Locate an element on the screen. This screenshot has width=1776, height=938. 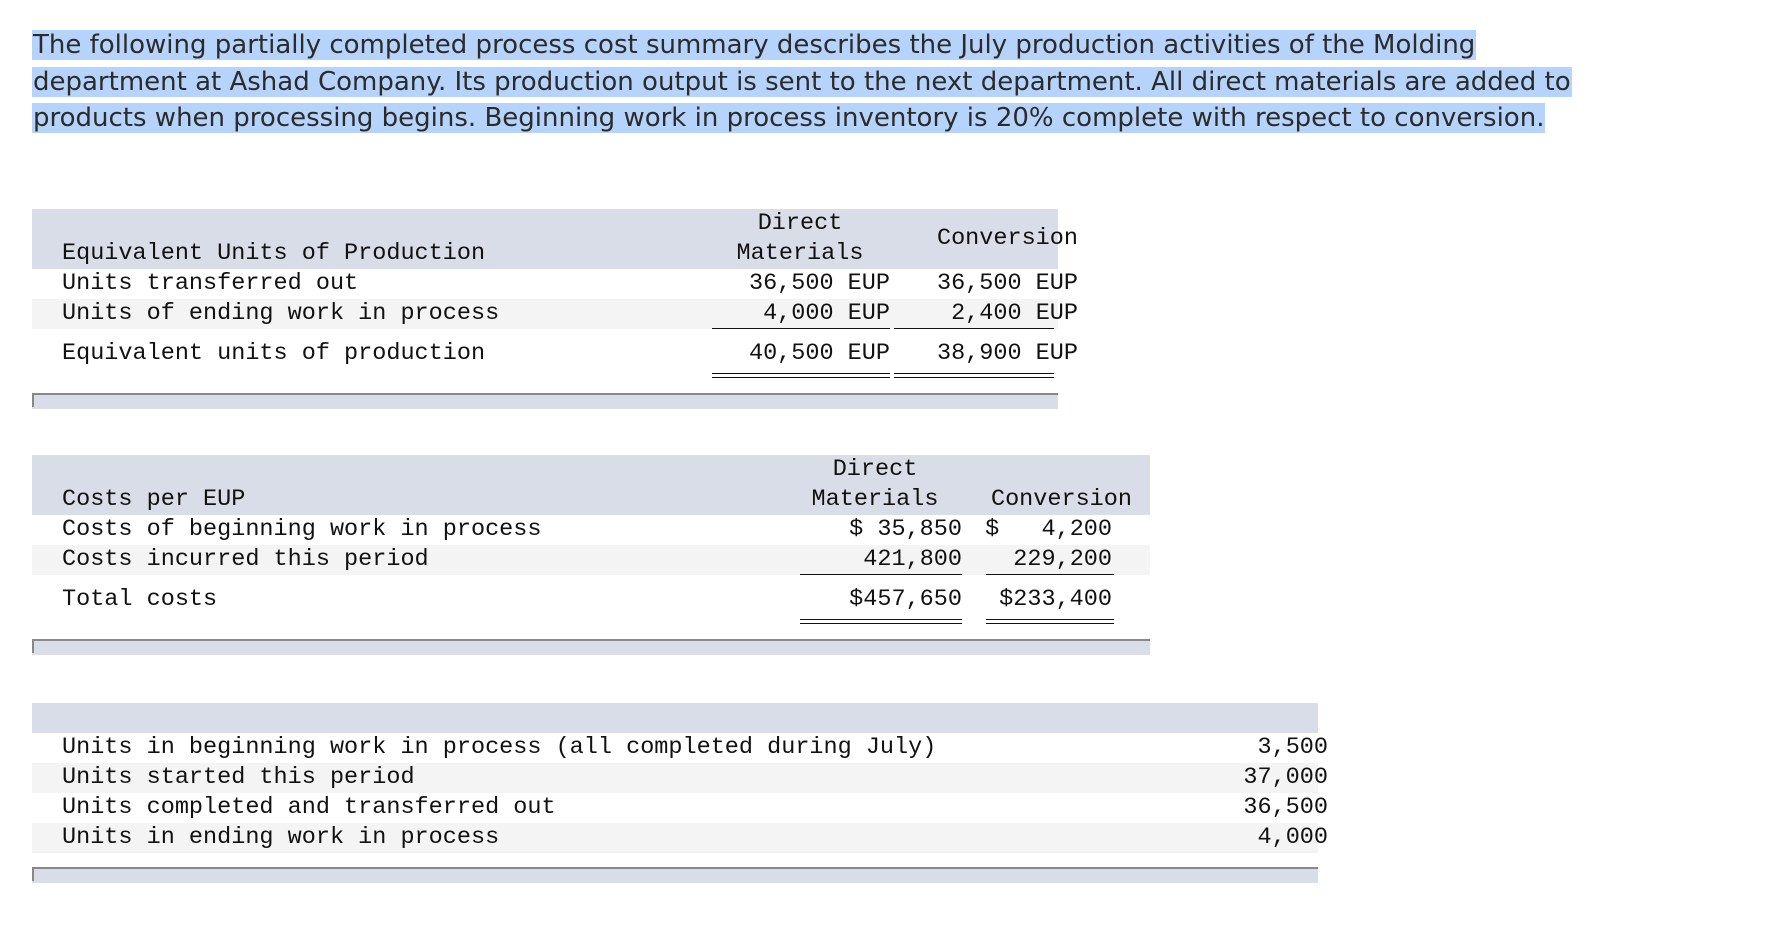
cost-subtotal-rule-conv is located at coordinates (1050, 574).